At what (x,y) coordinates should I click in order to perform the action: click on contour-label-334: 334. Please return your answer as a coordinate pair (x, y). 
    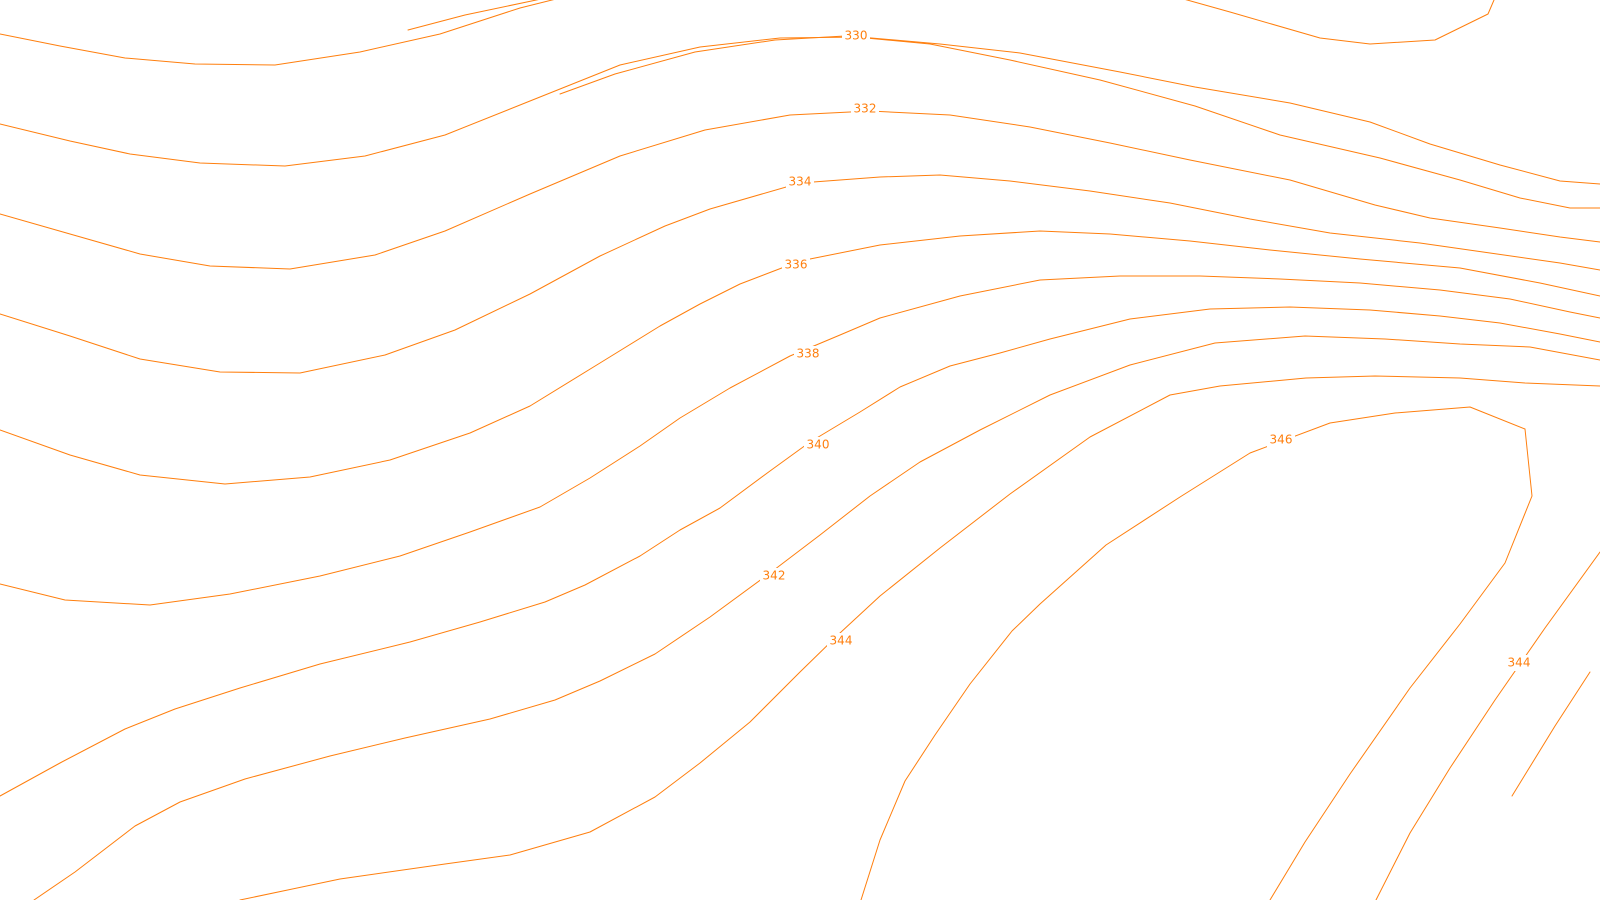
    Looking at the image, I should click on (800, 182).